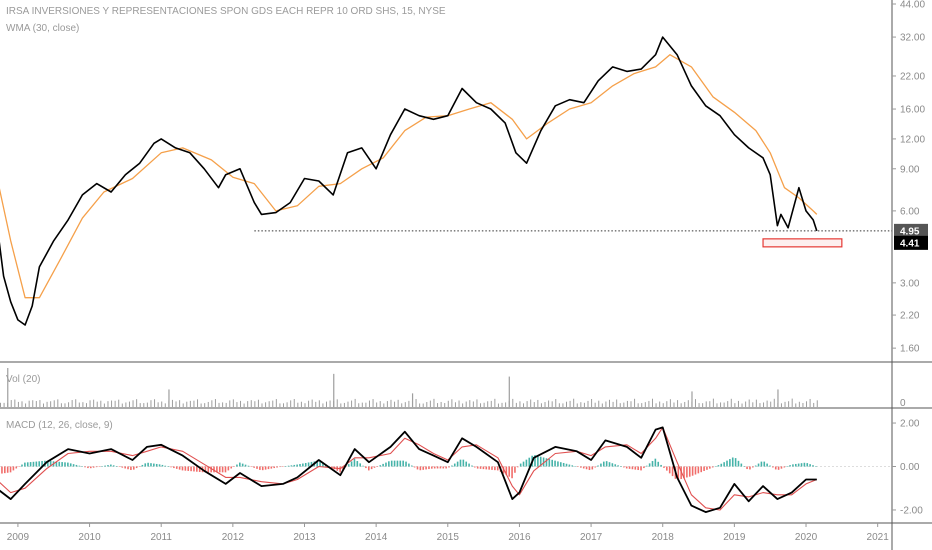  What do you see at coordinates (778, 398) in the screenshot?
I see `volume-spike` at bounding box center [778, 398].